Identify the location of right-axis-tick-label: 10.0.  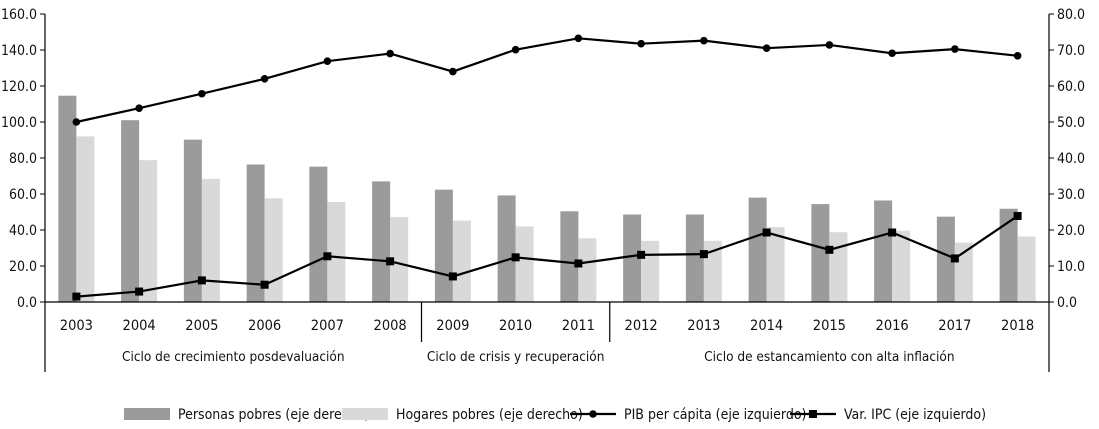
(1071, 267).